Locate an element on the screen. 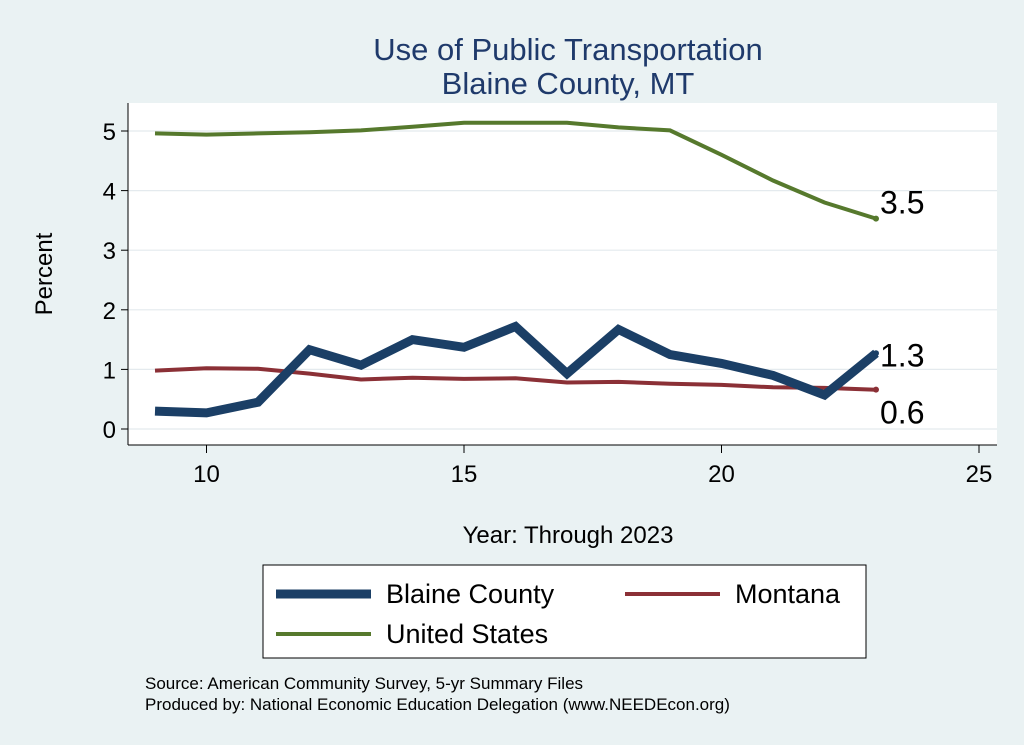  chart-title: Use of Public Transportation is located at coordinates (567, 49).